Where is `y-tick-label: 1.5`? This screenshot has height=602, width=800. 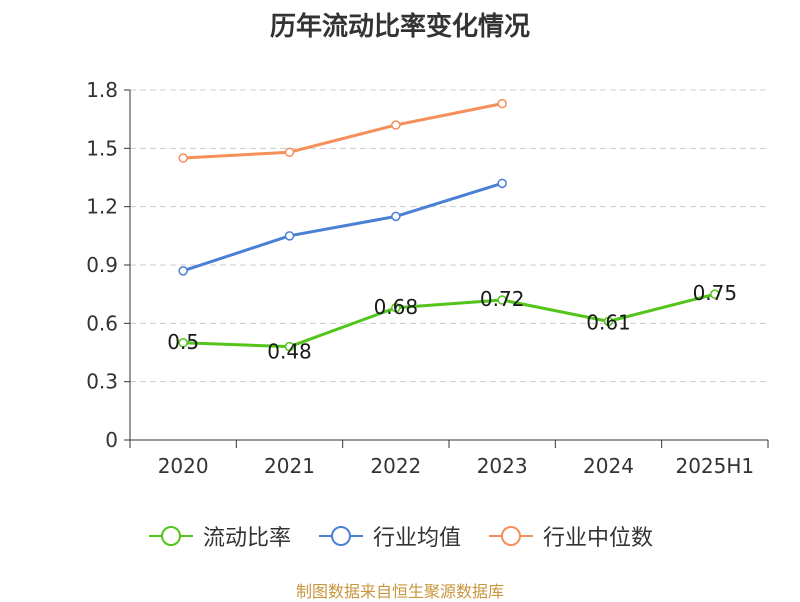 y-tick-label: 1.5 is located at coordinates (102, 148).